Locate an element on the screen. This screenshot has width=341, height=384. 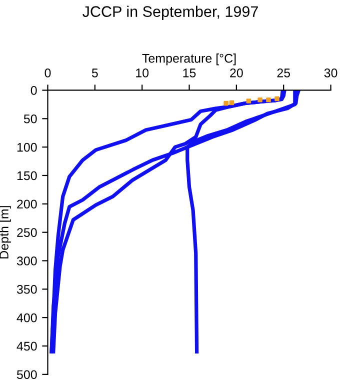
y-tick-label: 450 is located at coordinates (26, 346).